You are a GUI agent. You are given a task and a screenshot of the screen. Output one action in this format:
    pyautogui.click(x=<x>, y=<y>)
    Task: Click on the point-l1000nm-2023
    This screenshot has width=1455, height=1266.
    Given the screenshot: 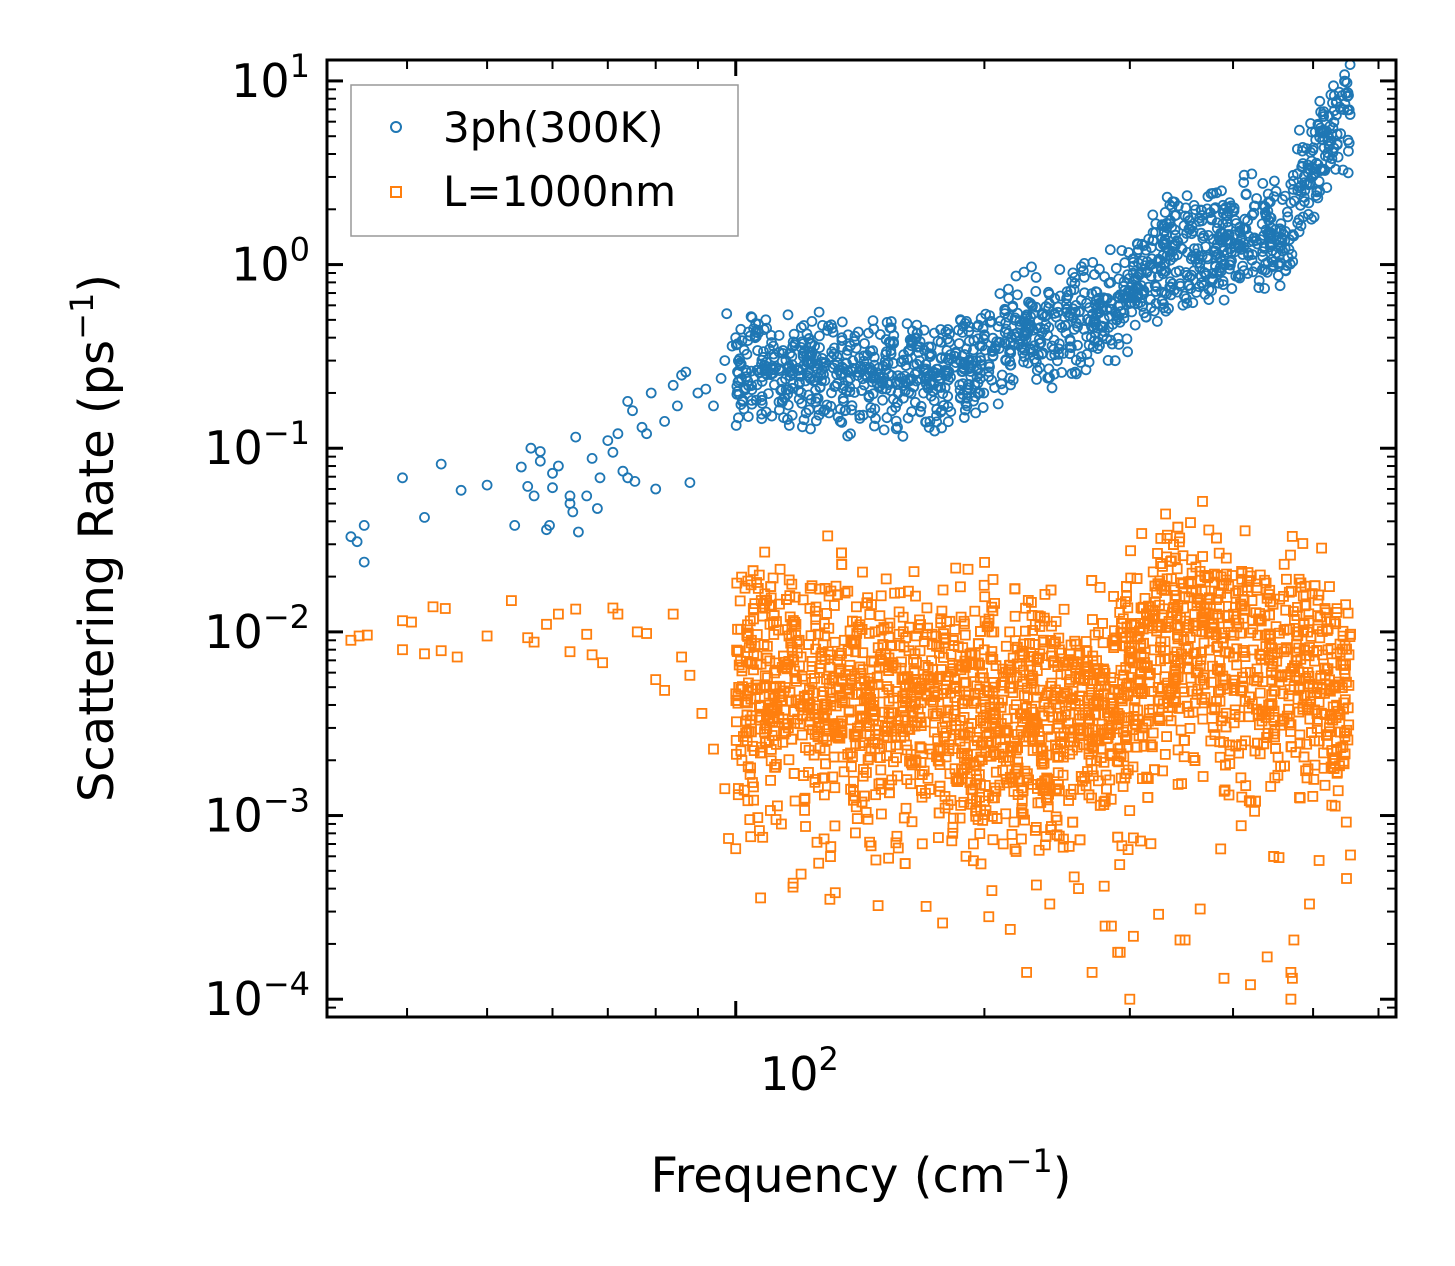 What is the action you would take?
    pyautogui.click(x=1294, y=619)
    